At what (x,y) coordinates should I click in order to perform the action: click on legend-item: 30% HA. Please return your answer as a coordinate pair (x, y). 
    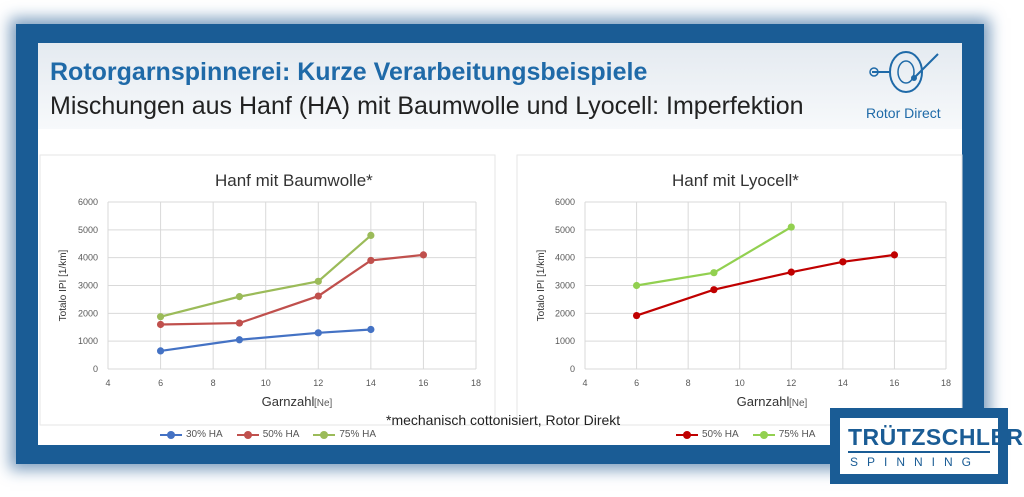
    Looking at the image, I should click on (191, 434).